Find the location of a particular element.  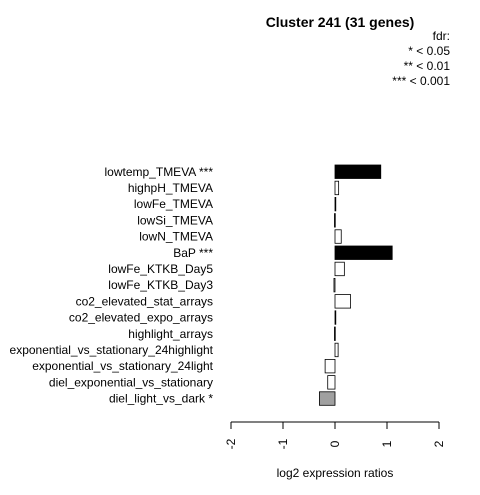

legend-entry: ** < 0.01 is located at coordinates (427, 66).